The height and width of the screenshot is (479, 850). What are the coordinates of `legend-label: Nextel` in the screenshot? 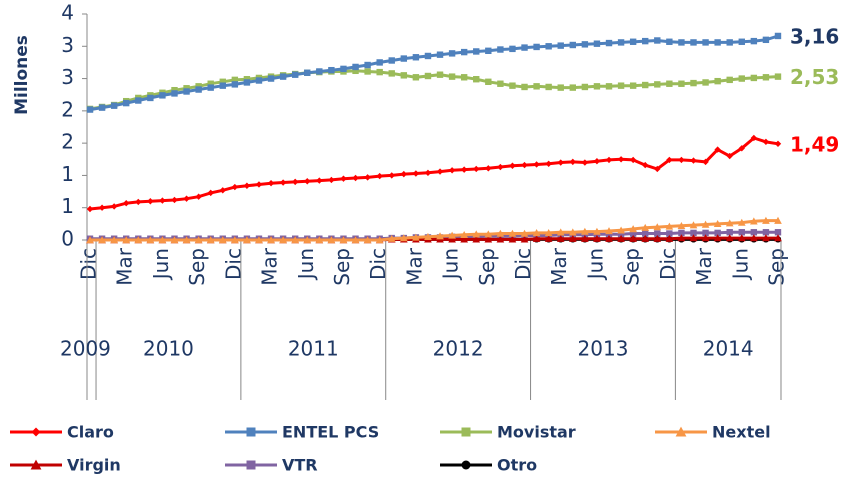 It's located at (741, 432).